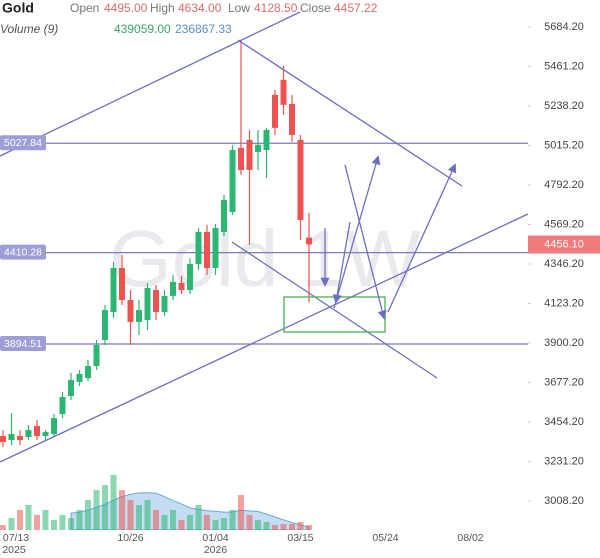 This screenshot has width=600, height=558. I want to click on x-year-label: 2026, so click(216, 550).